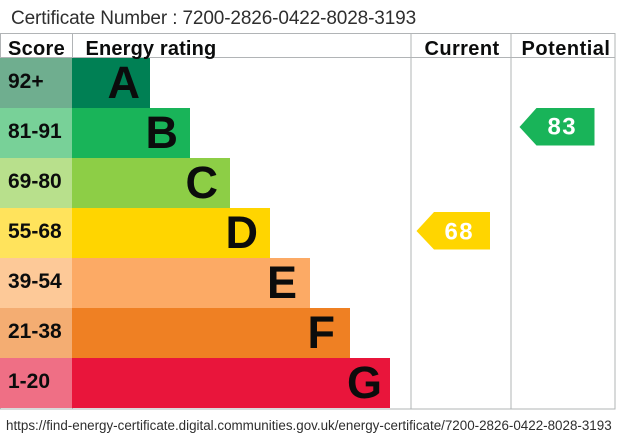 This screenshot has width=620, height=440. Describe the element at coordinates (461, 49) in the screenshot. I see `svg-text: Current` at that location.